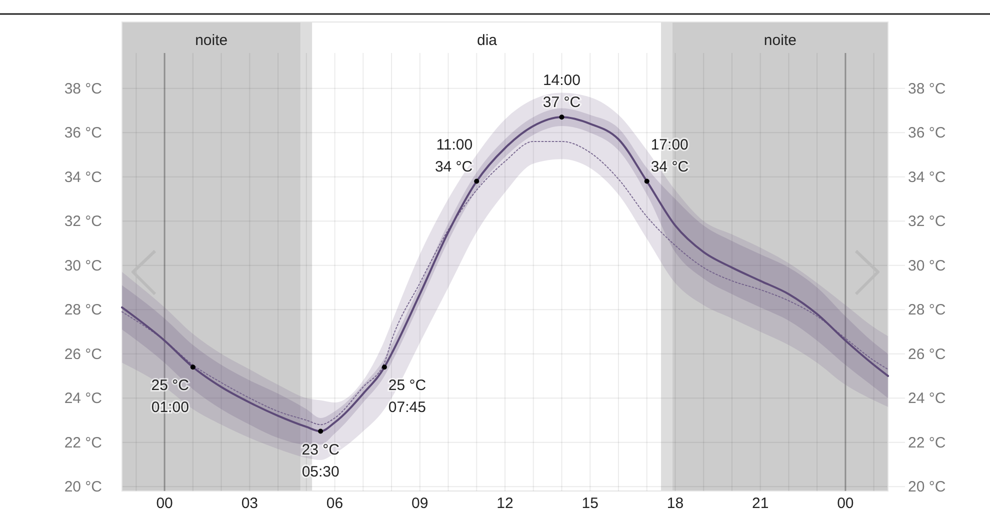  What do you see at coordinates (927, 265) in the screenshot?
I see `y2-tick-label: 30 °C` at bounding box center [927, 265].